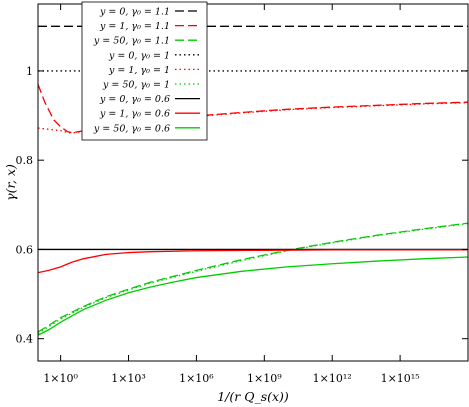 This screenshot has height=407, width=469. Describe the element at coordinates (60, 378) in the screenshot. I see `x-tick-label-1: 1×10⁰` at that location.